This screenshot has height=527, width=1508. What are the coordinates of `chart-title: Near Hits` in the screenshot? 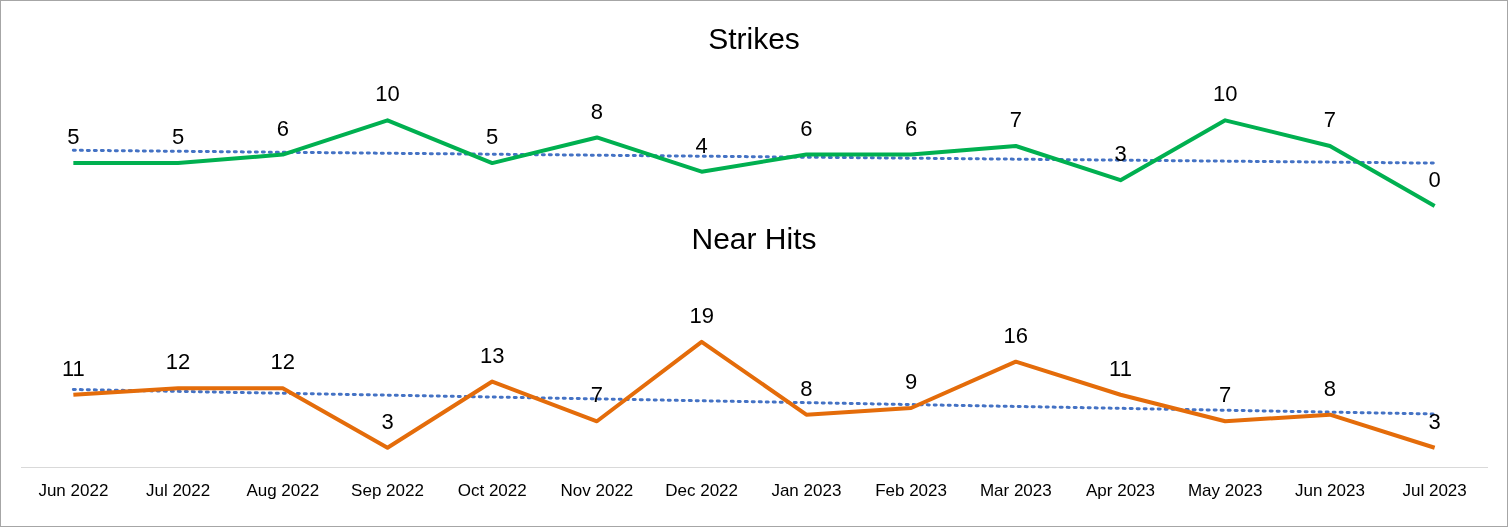 It's located at (754, 239).